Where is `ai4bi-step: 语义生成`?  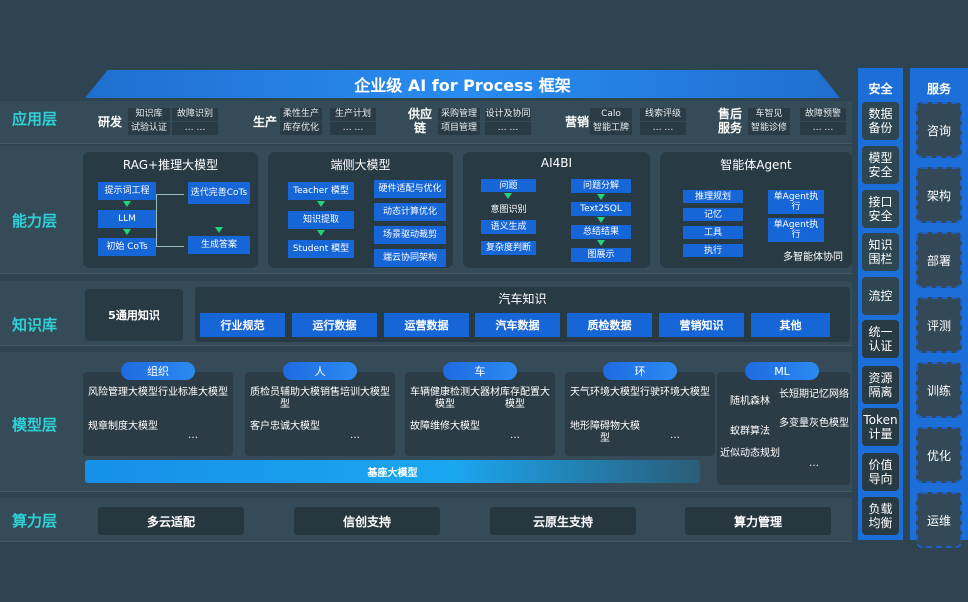
ai4bi-step: 语义生成 is located at coordinates (508, 227).